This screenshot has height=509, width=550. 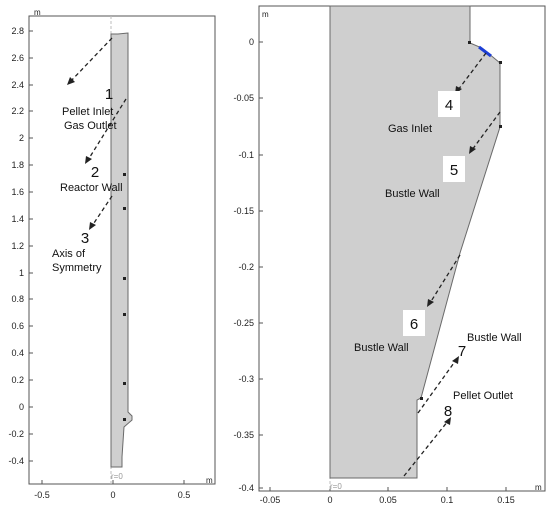 I want to click on right-y-tick: -0.2, so click(x=246, y=267).